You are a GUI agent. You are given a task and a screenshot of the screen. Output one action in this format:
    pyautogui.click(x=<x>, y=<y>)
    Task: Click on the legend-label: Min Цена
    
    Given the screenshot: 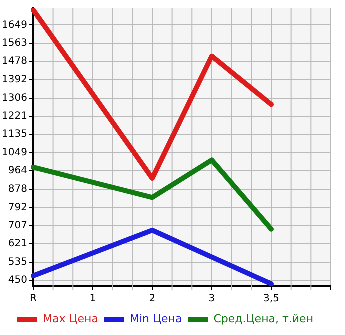 What is the action you would take?
    pyautogui.click(x=156, y=319)
    